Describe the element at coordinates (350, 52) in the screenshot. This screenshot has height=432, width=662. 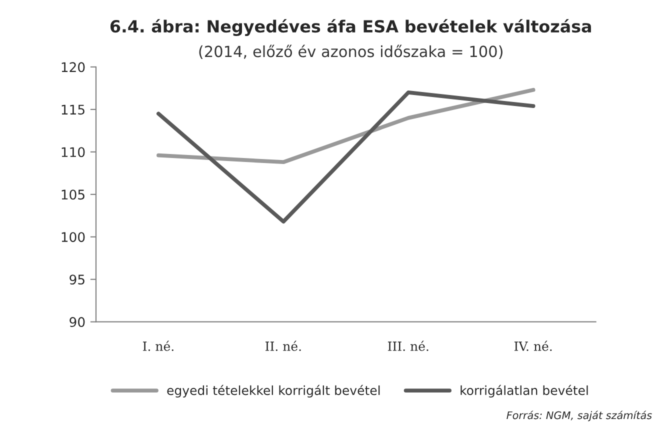
I see `chart-subtitle: (2014, előző év azonos időszaka = 100)` at that location.